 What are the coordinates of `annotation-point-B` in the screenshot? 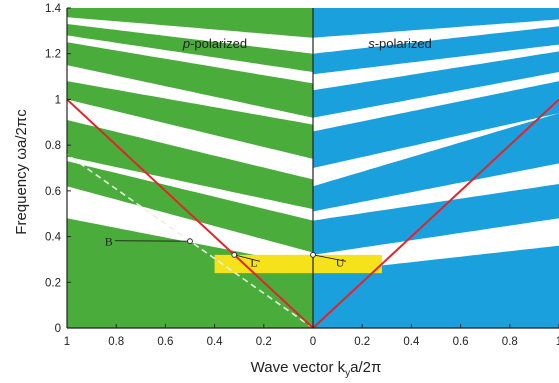 It's located at (190, 241).